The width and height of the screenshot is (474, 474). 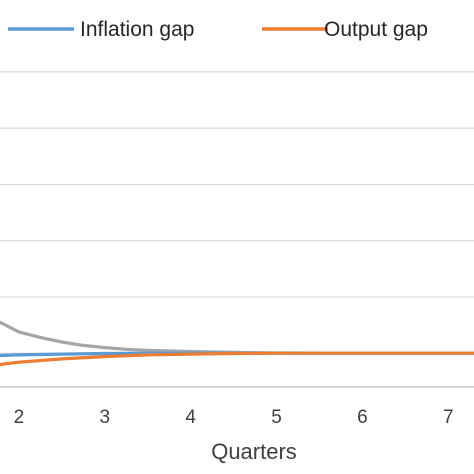 What do you see at coordinates (362, 417) in the screenshot?
I see `x-tick-label: 6` at bounding box center [362, 417].